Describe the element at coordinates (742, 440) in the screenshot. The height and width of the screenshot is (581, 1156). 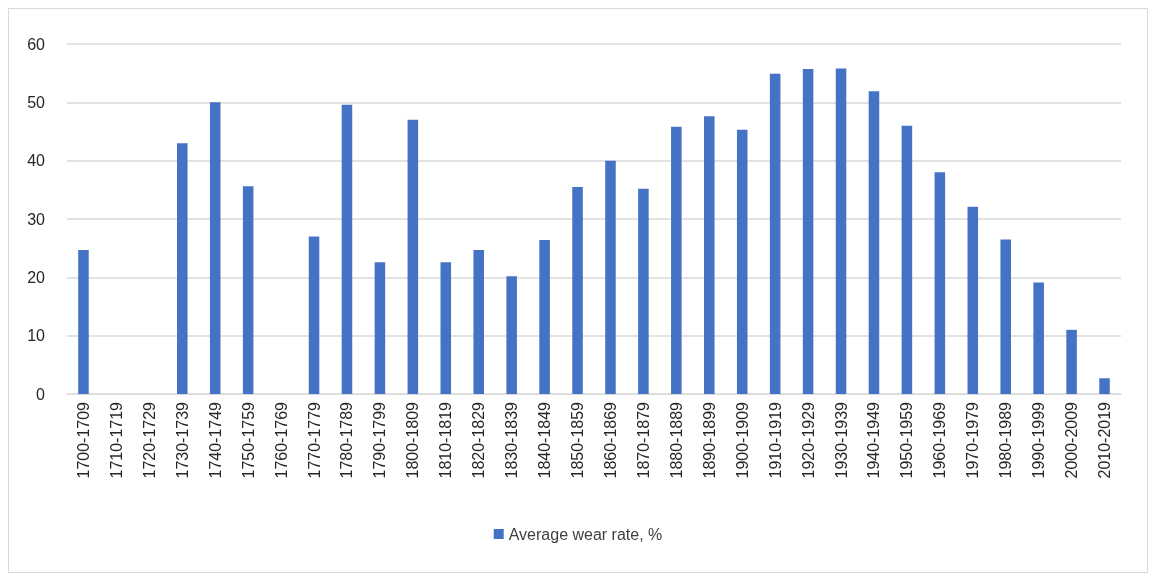
I see `x-tick-label: 1900-1909` at that location.